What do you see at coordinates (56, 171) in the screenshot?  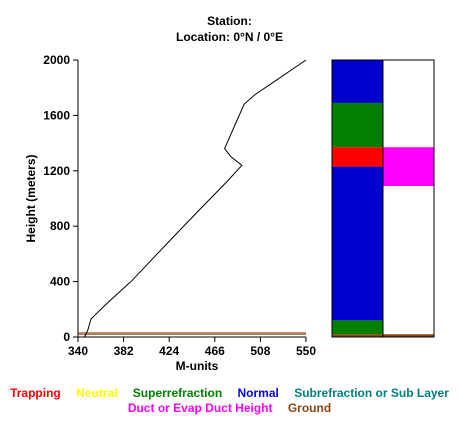 I see `y-tick-label: 1200` at bounding box center [56, 171].